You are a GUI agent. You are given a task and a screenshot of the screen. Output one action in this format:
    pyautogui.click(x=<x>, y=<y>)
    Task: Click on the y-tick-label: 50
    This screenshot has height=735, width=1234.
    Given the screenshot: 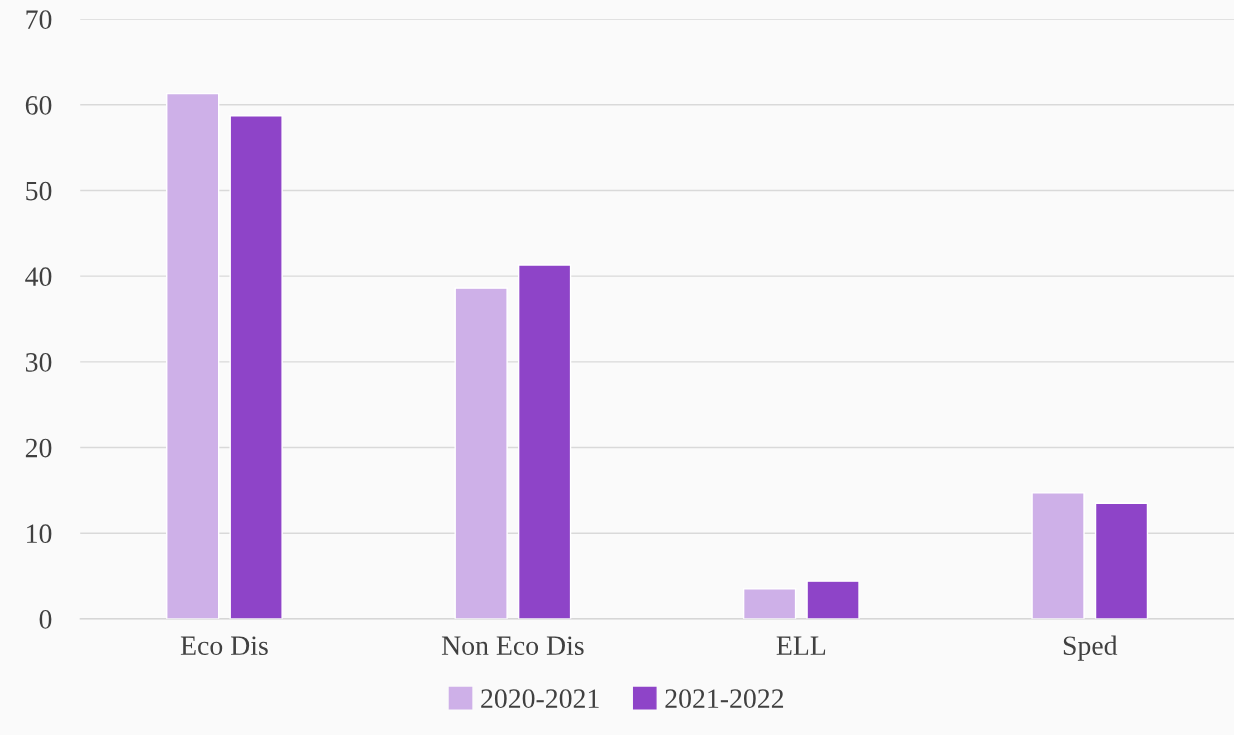 What is the action you would take?
    pyautogui.click(x=39, y=191)
    